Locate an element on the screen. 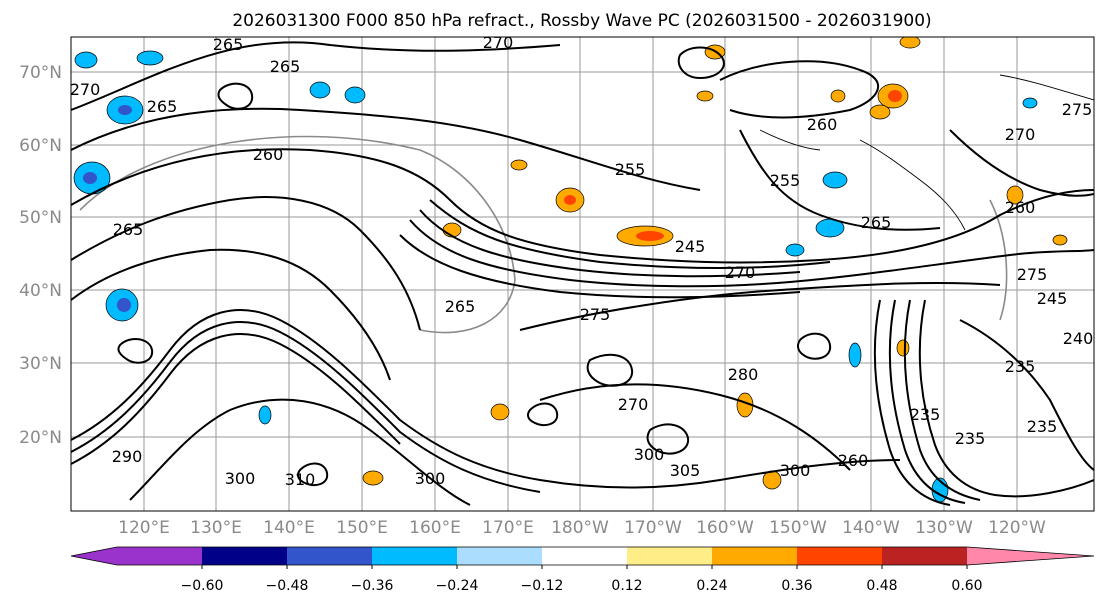 The image size is (1105, 604). colorbar-tick-label: −0.60 is located at coordinates (202, 586).